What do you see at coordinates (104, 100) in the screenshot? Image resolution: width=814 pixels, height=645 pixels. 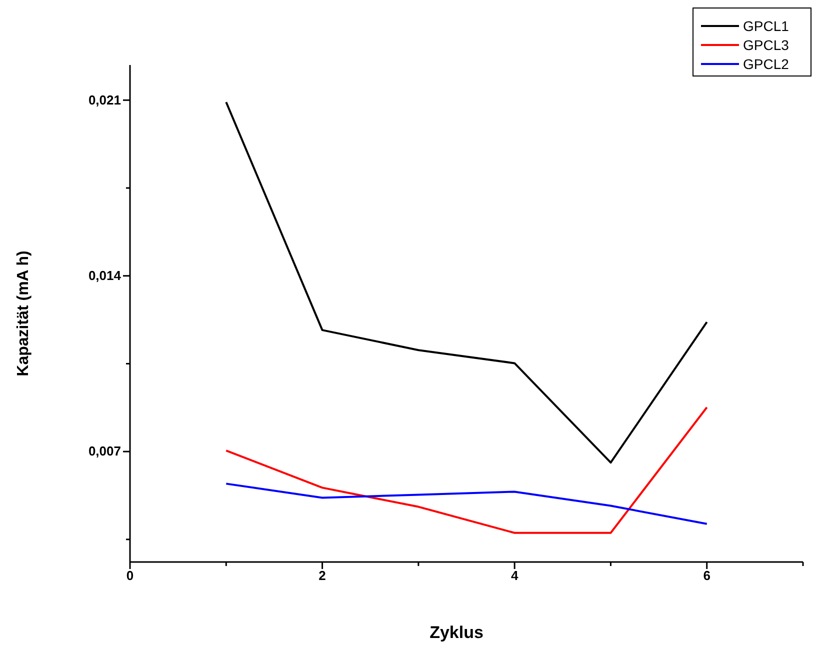 I see `y-tick-label: 0,021` at bounding box center [104, 100].